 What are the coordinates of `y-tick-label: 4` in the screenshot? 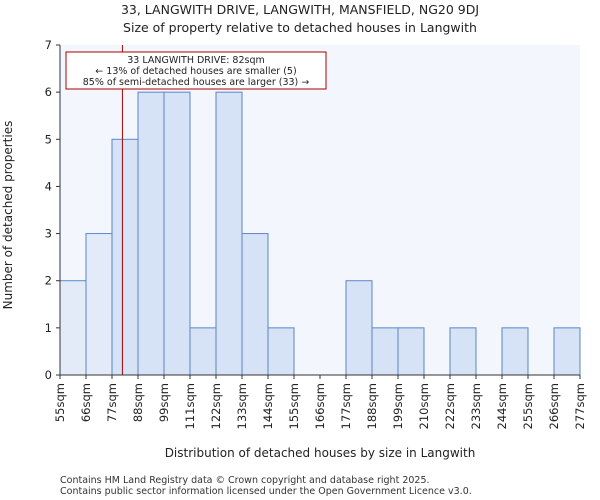 It's located at (48, 186).